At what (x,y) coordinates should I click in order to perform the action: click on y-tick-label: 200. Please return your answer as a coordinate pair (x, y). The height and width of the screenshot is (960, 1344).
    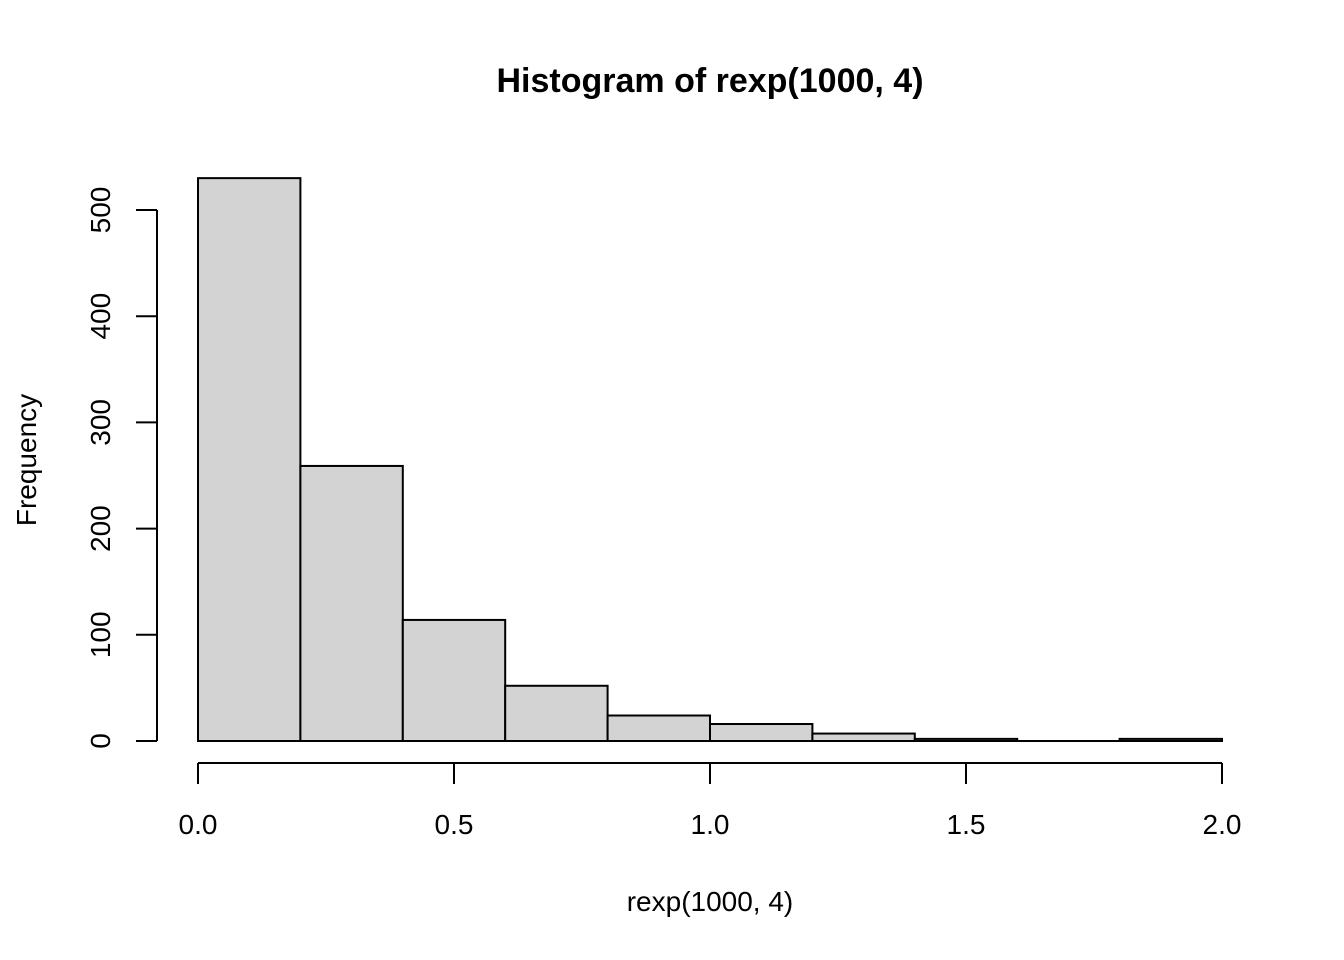
    Looking at the image, I should click on (100, 528).